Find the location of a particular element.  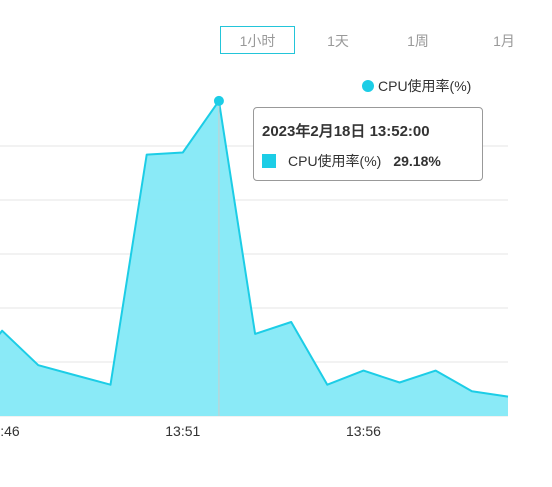

tab-1-hour: 1小时 is located at coordinates (257, 40).